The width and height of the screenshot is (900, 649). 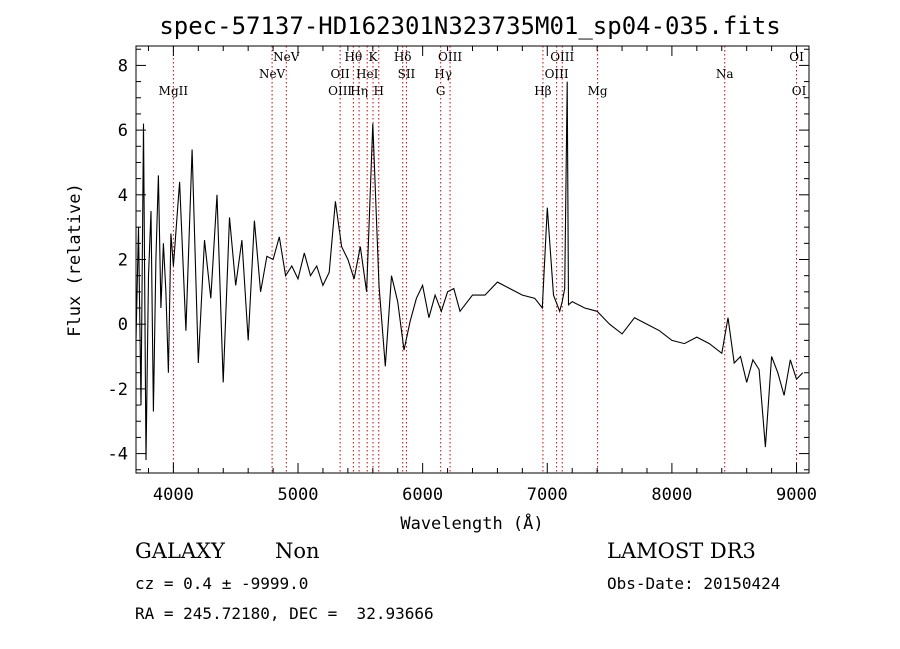 I want to click on line-label: Hδ, so click(x=403, y=57).